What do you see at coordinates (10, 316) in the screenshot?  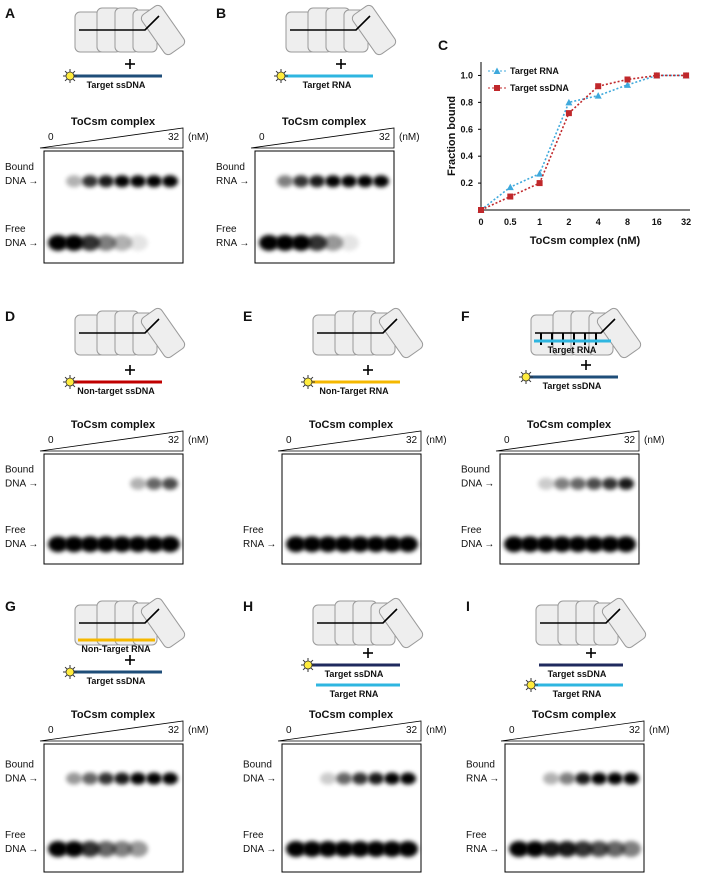 I see `panel-label: D` at bounding box center [10, 316].